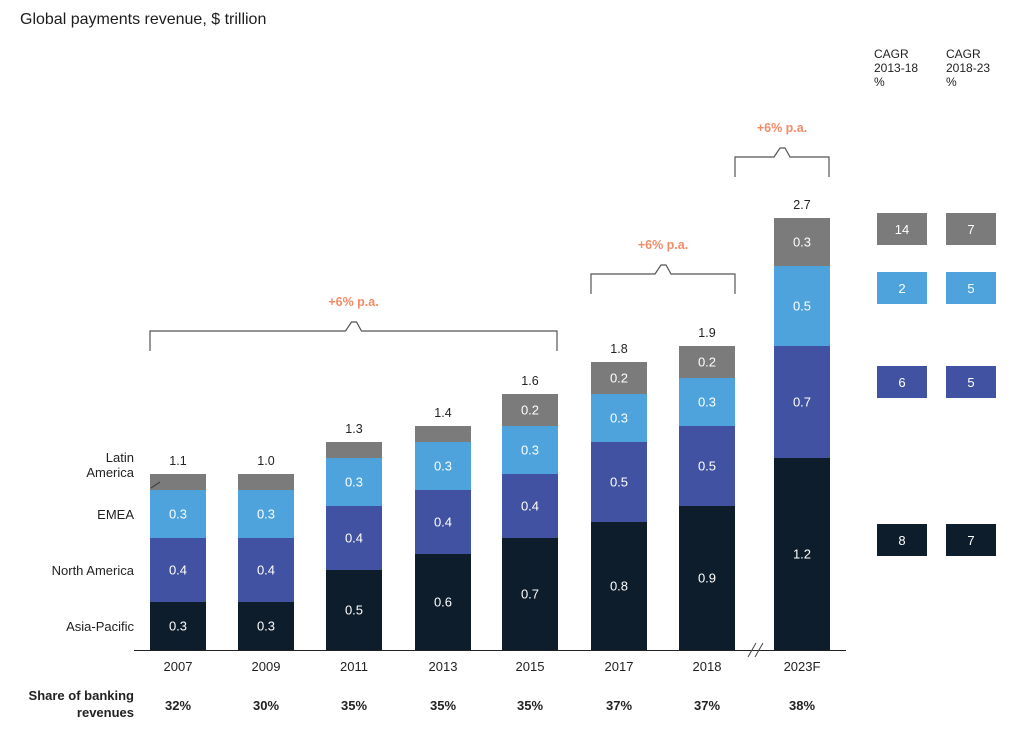  I want to click on cagr-value: 14, so click(902, 229).